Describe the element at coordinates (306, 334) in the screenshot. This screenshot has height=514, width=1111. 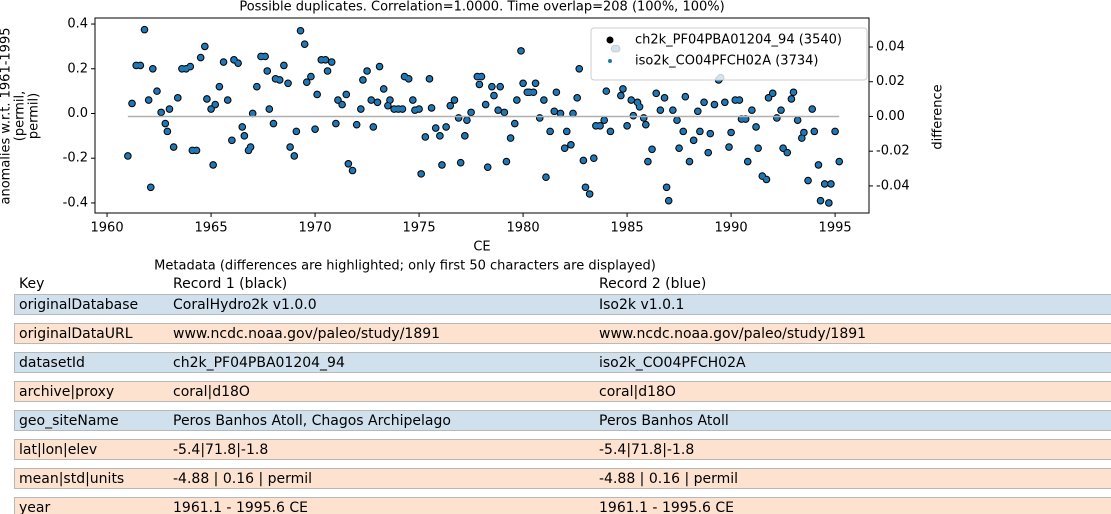
I see `table-cell: www.ncdc.noaa.gov/paleo/study/1891` at that location.